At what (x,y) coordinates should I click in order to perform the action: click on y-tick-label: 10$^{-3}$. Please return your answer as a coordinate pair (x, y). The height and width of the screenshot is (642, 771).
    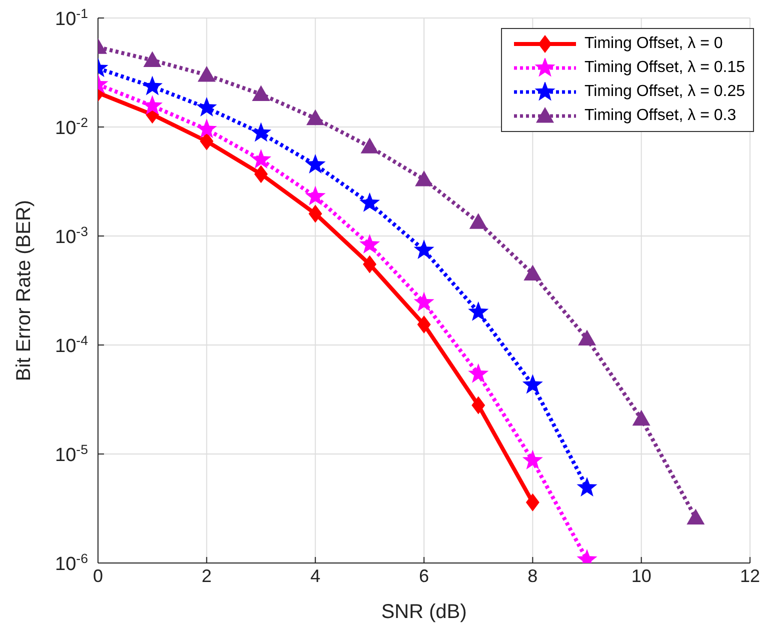
    Looking at the image, I should click on (71, 236).